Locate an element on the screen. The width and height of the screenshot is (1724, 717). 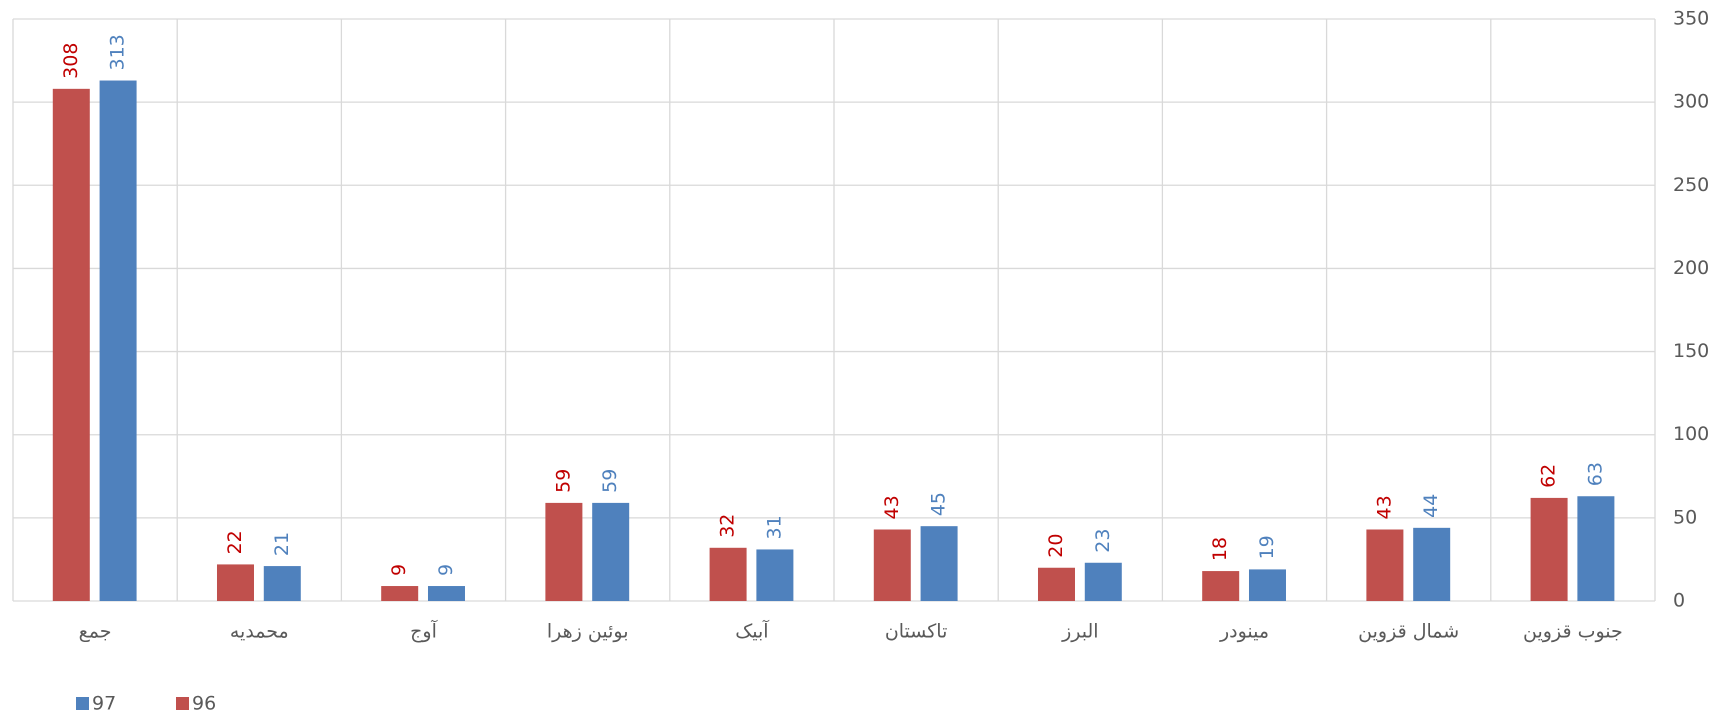
y-tick-label: 50 is located at coordinates (1685, 517).